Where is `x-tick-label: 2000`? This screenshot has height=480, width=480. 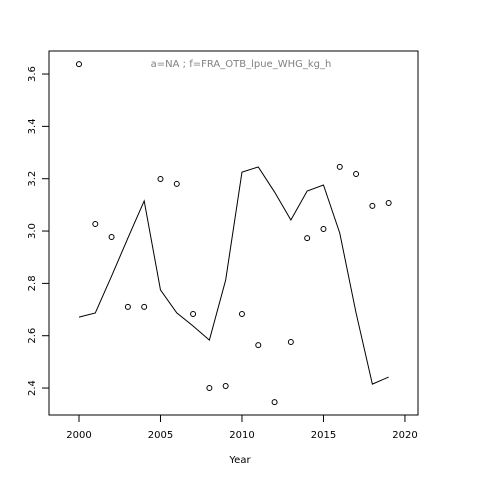 x-tick-label: 2000 is located at coordinates (78, 435).